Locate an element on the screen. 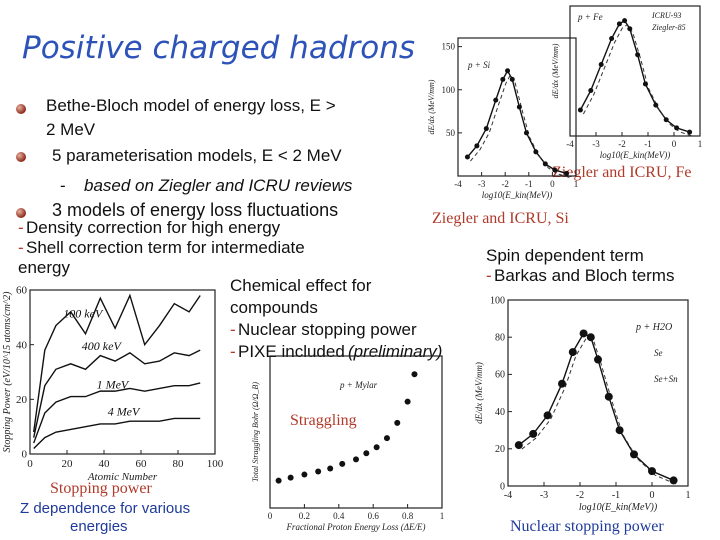  legend-label: p + Fe is located at coordinates (590, 17).